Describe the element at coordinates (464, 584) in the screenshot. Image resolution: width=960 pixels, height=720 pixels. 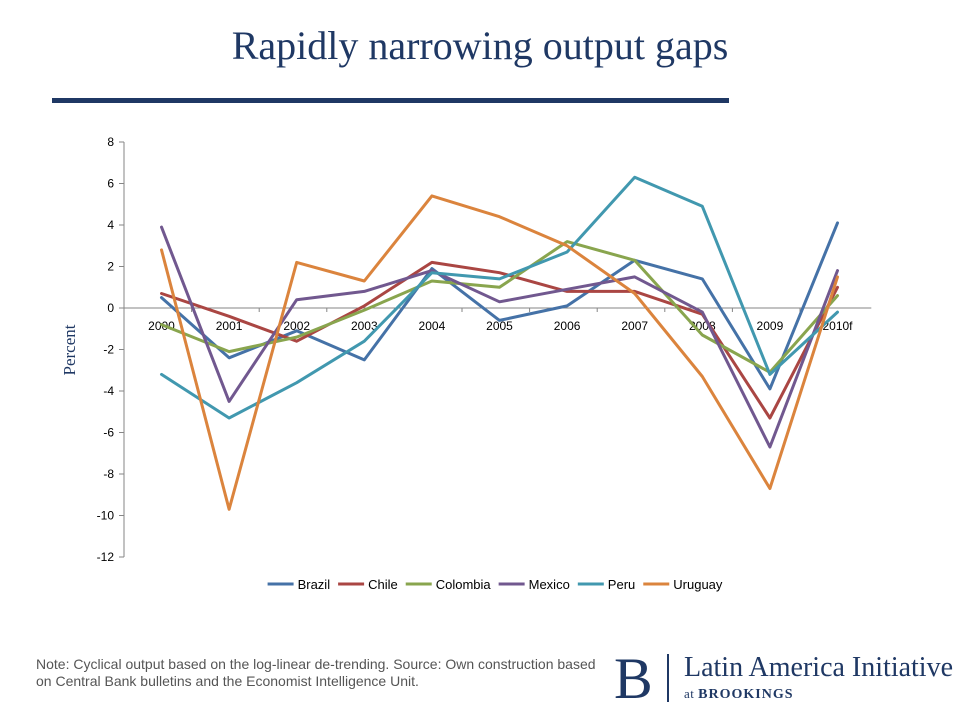
I see `legend-label: Colombia` at that location.